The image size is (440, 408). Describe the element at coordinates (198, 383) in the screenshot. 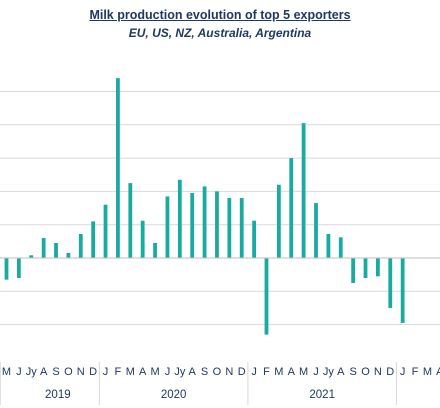

I see `year-labels: 2019 2020 2021` at that location.